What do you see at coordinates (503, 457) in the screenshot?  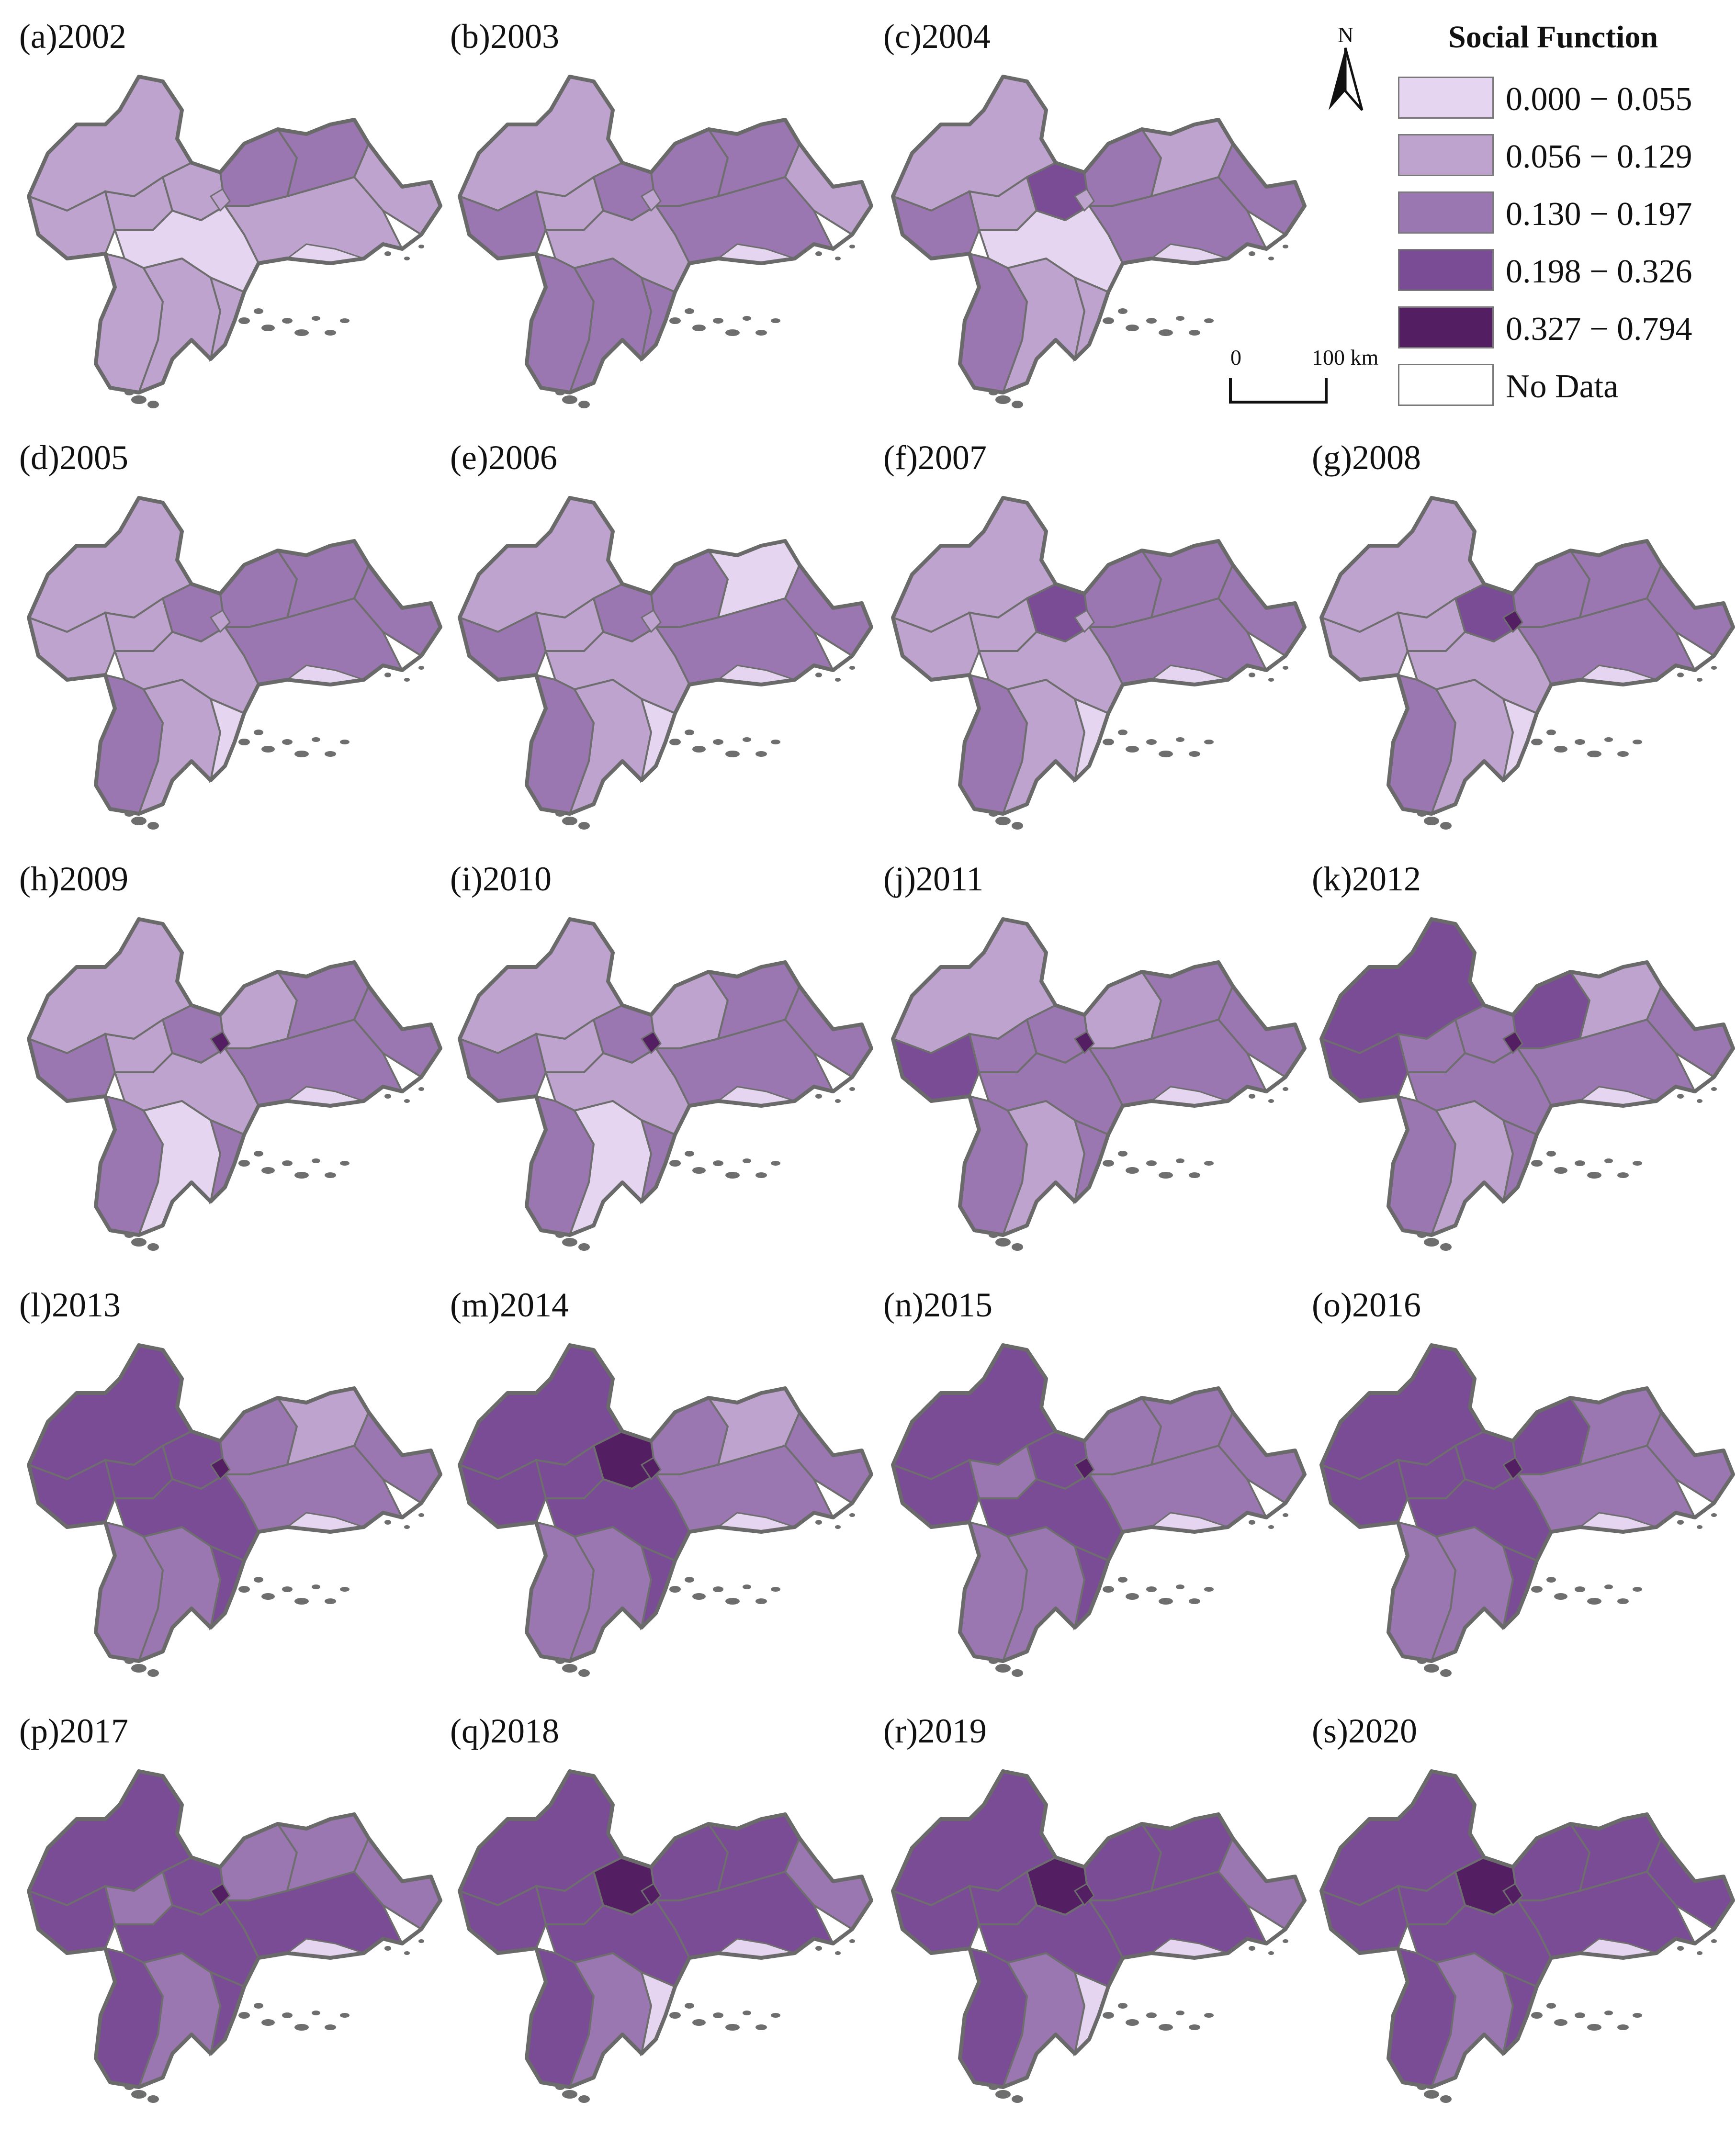 I see `panel-label: (e)2006` at bounding box center [503, 457].